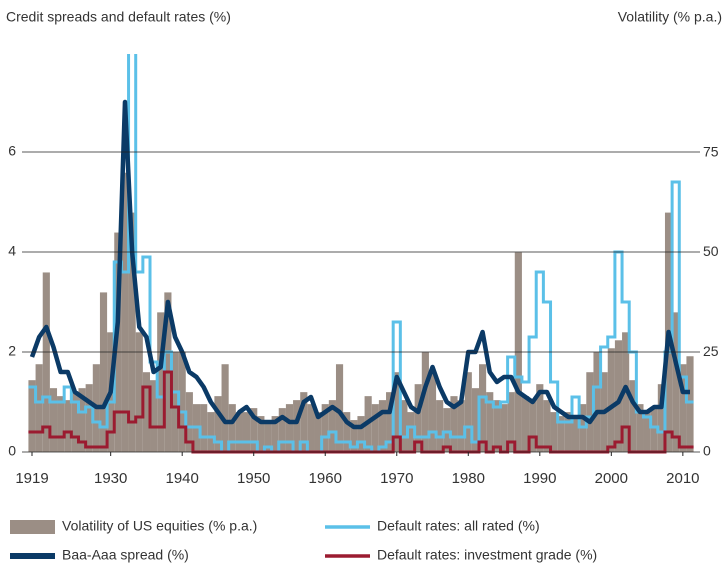 This screenshot has width=727, height=564. Describe the element at coordinates (539, 478) in the screenshot. I see `x-tick-label: 1990` at that location.